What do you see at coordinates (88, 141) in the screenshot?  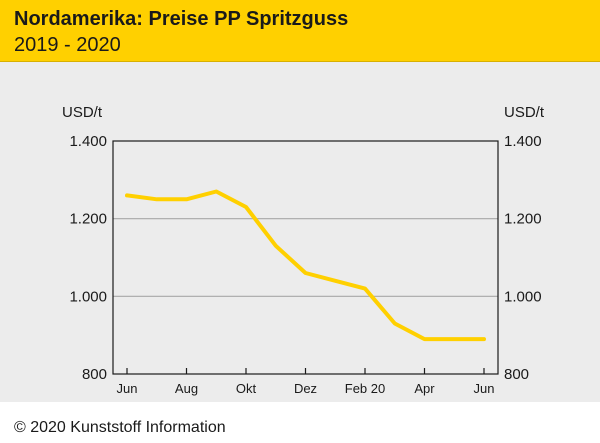 I see `y-tick-label-left: 1.400` at bounding box center [88, 141].